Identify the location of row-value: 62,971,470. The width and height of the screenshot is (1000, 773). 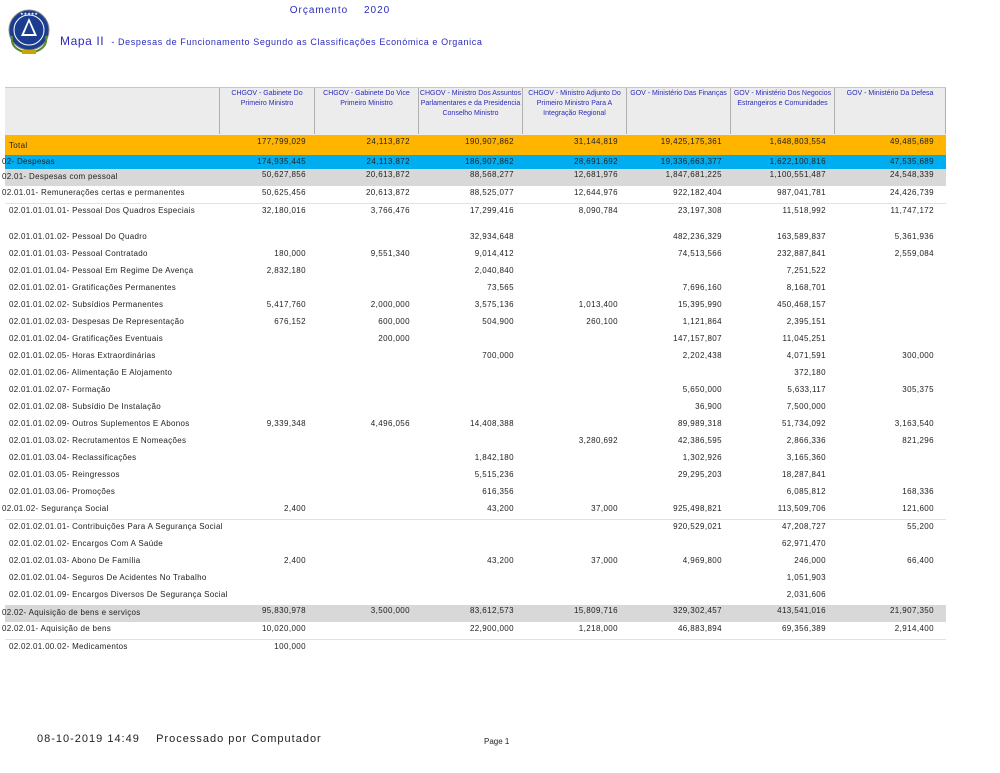
(803, 543).